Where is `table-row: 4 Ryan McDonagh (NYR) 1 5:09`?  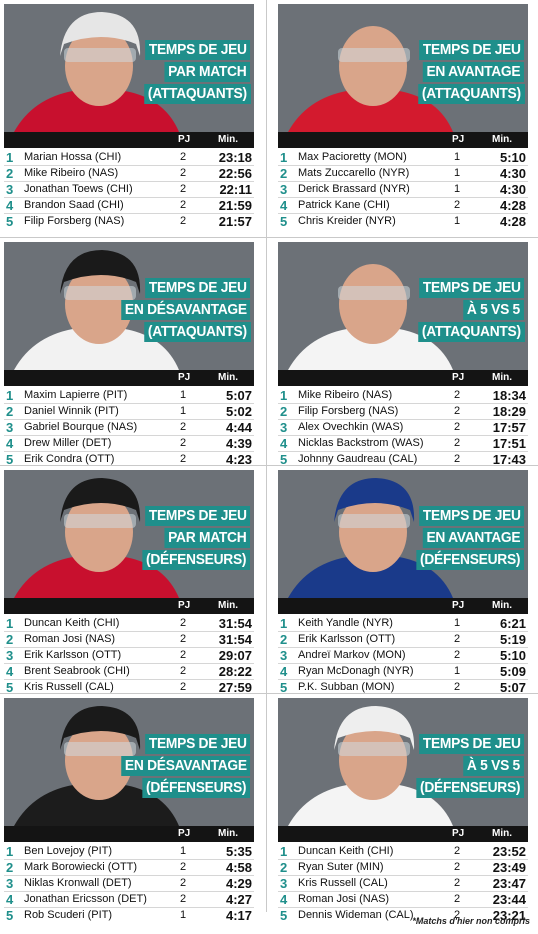
table-row: 4 Ryan McDonagh (NYR) 1 5:09 is located at coordinates (403, 672).